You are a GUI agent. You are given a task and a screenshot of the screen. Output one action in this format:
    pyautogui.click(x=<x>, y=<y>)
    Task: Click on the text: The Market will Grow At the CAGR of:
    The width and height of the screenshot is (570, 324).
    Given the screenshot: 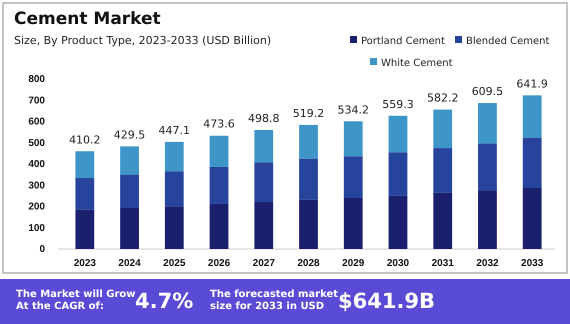 What is the action you would take?
    pyautogui.click(x=76, y=300)
    